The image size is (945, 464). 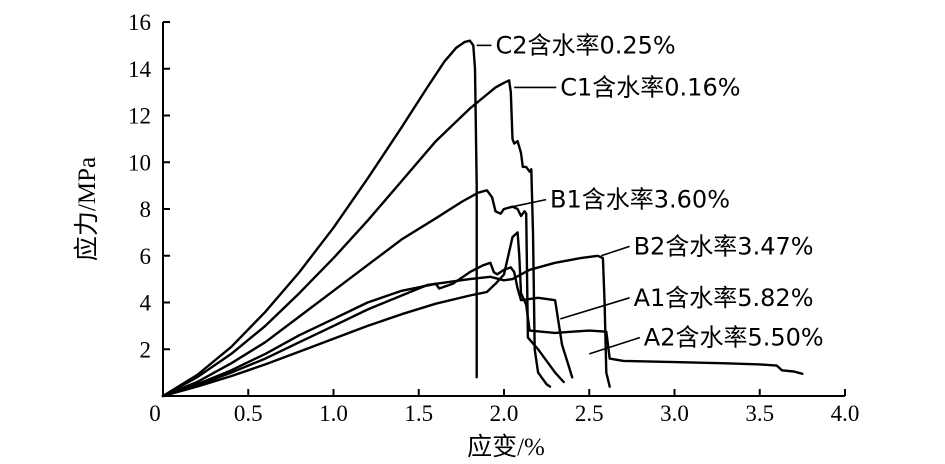 I want to click on x-ticks: 0 0.5 1.0 1.5 2.0 2.5 3.0 3.5 4.0, so click(x=504, y=407).